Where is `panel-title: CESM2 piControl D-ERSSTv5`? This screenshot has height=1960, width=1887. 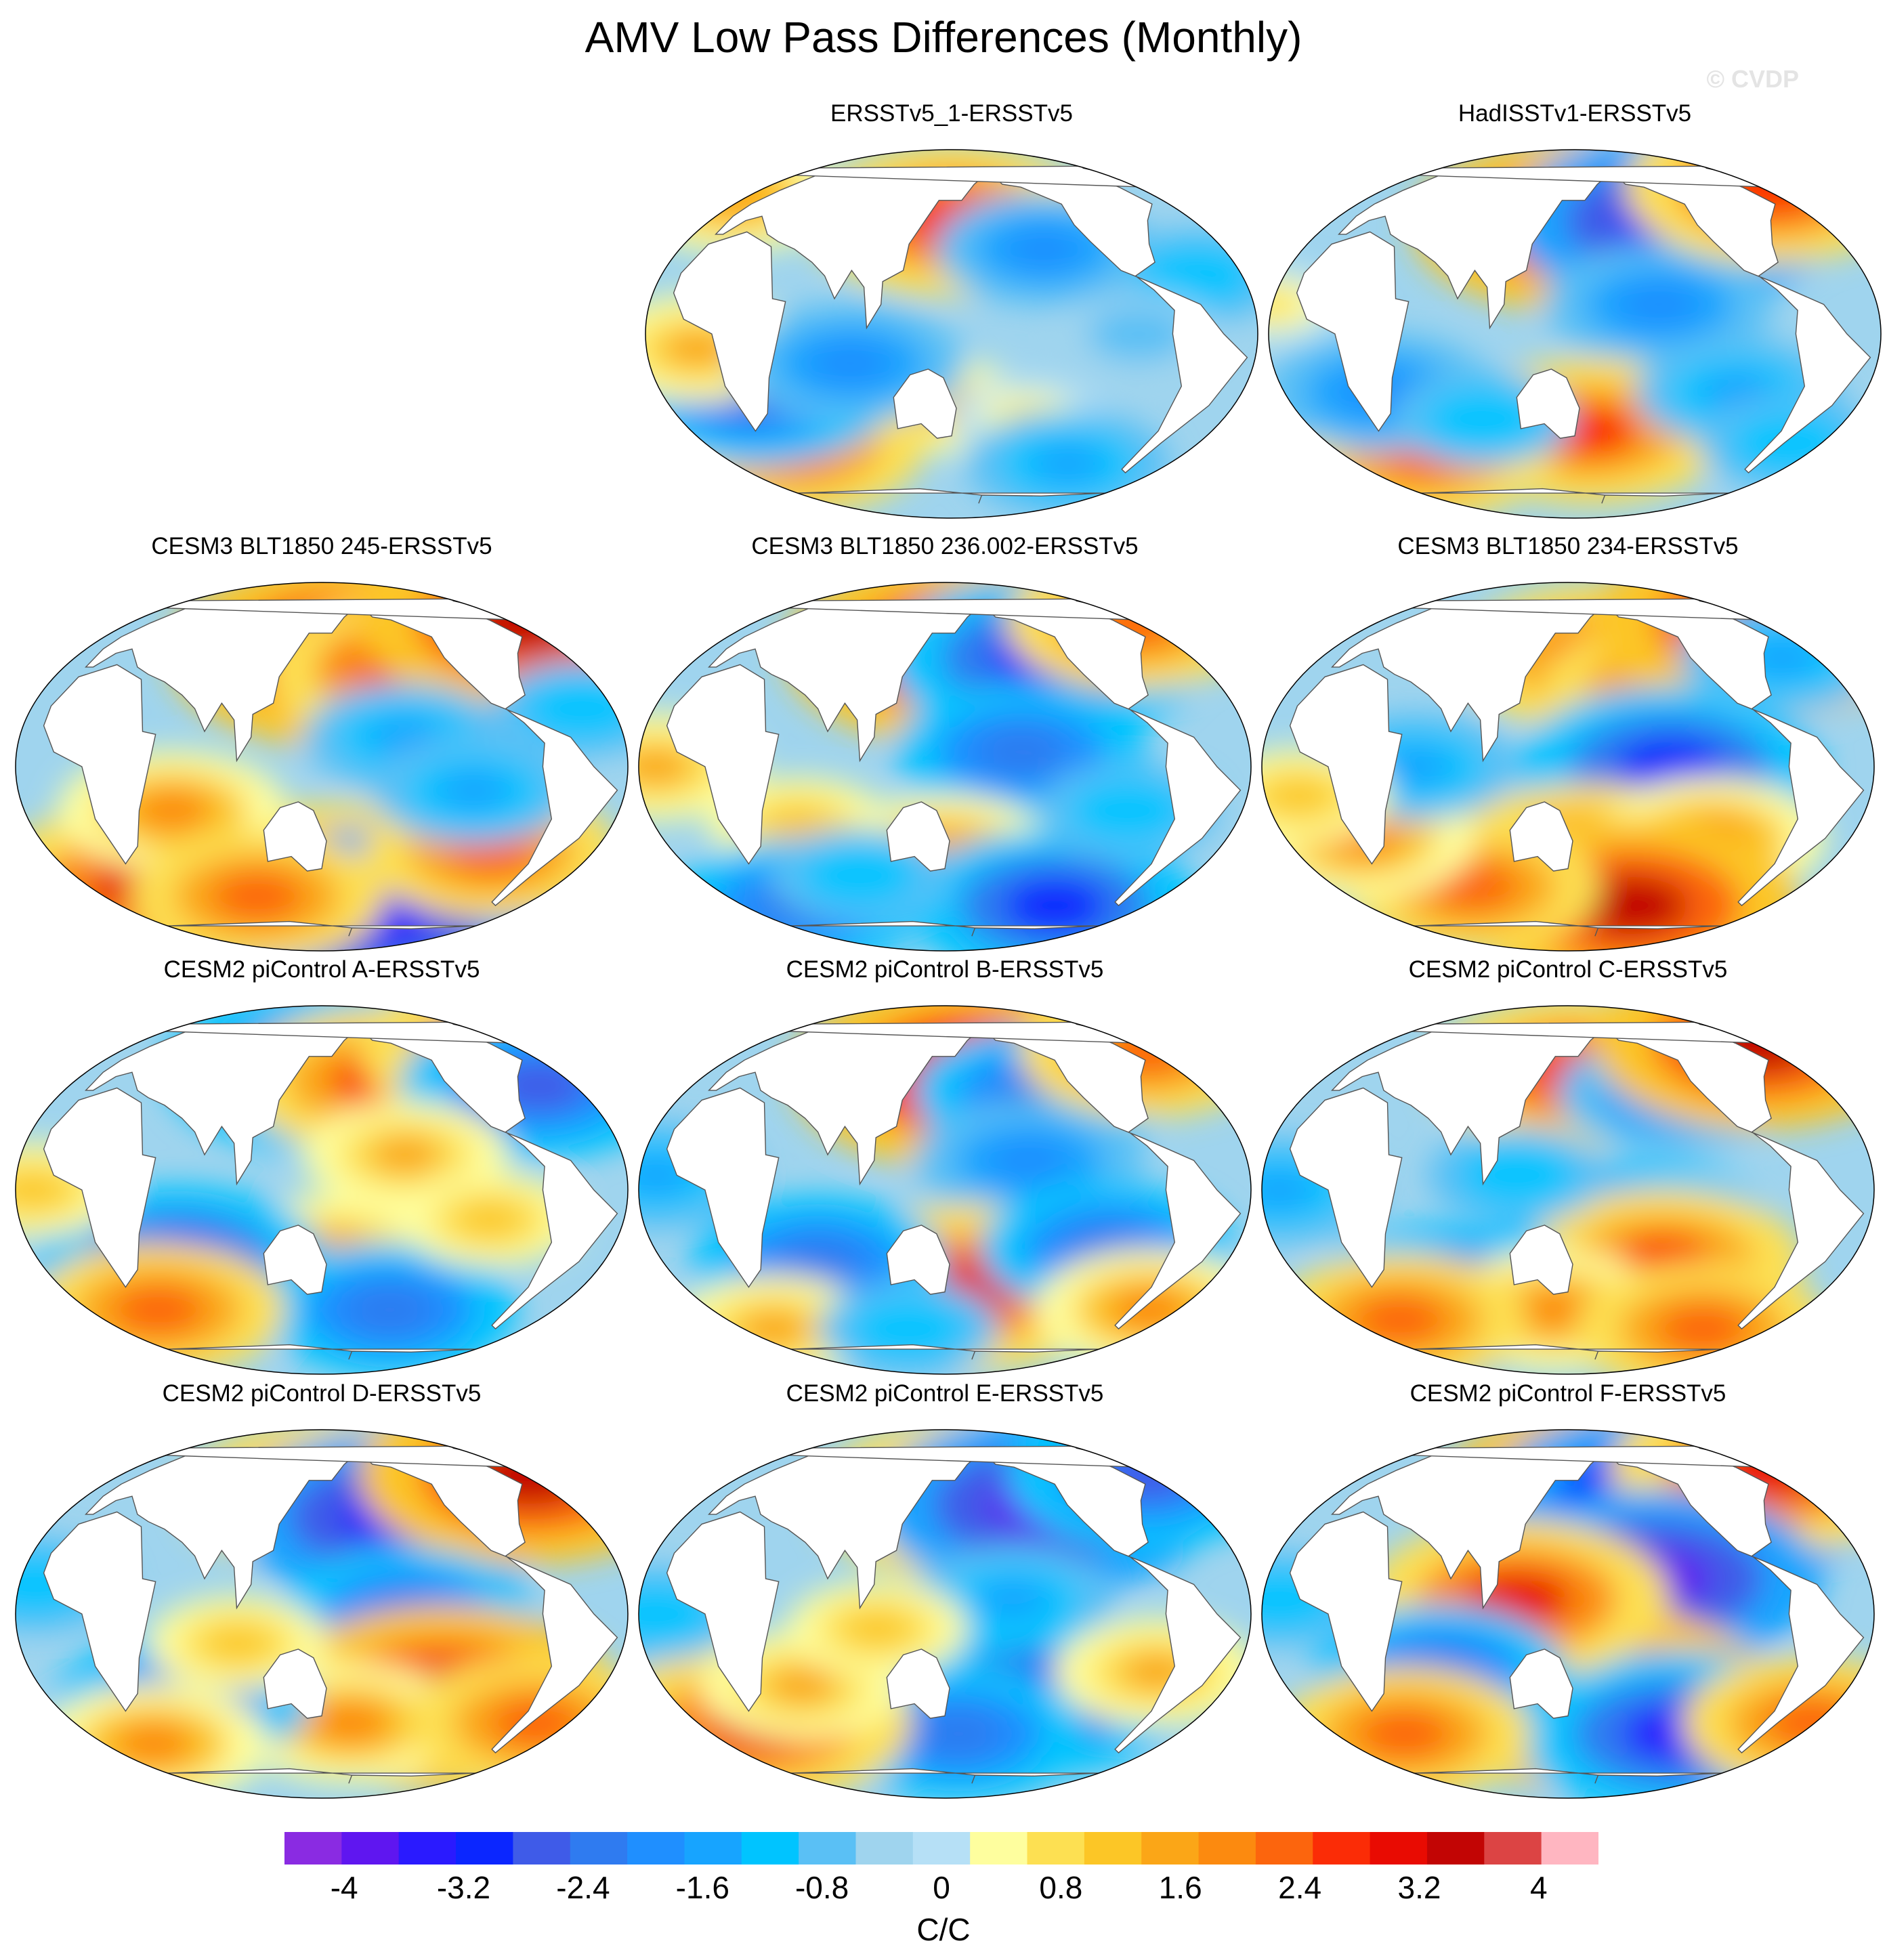
panel-title: CESM2 piControl D-ERSSTv5 is located at coordinates (322, 1393).